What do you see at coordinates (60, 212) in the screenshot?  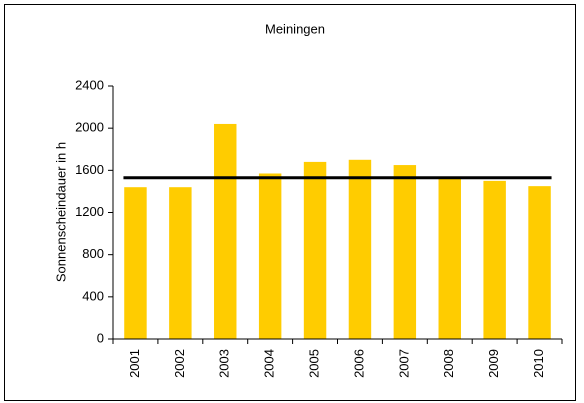 I see `y-axis-label: Sonnenscheindauer in h` at bounding box center [60, 212].